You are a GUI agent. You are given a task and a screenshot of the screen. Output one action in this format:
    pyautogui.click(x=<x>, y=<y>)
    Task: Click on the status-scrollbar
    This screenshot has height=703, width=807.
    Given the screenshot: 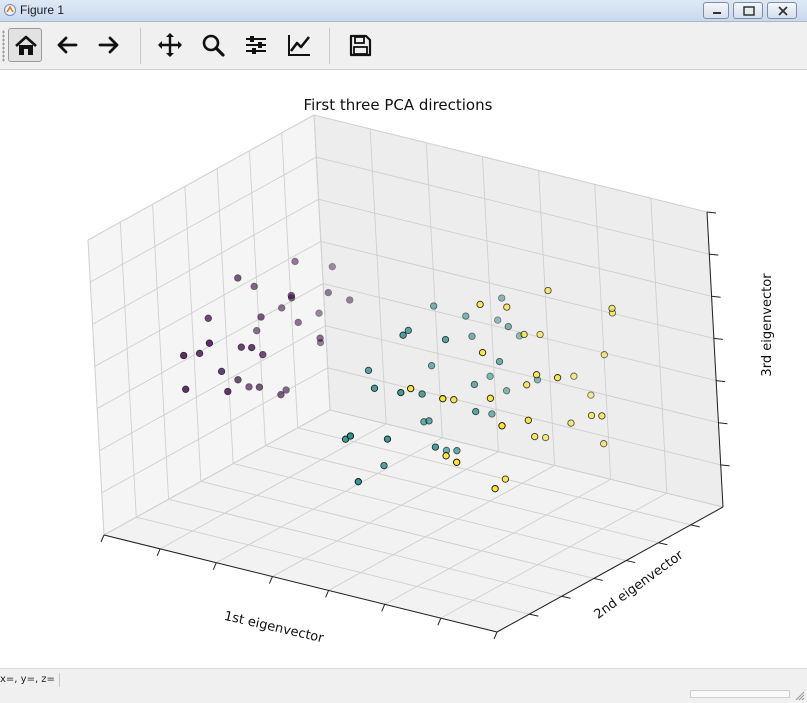 What is the action you would take?
    pyautogui.click(x=740, y=694)
    